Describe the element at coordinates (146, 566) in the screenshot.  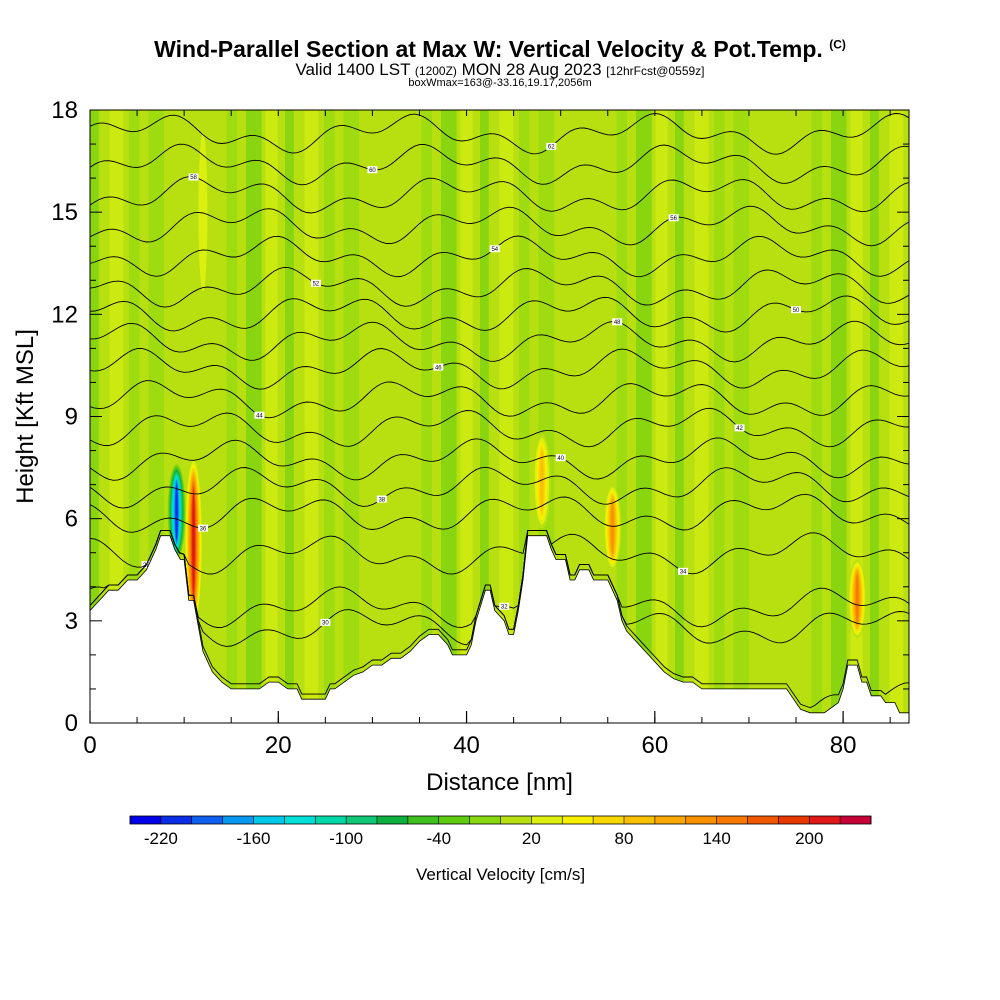
I see `contour-label: 28` at that location.